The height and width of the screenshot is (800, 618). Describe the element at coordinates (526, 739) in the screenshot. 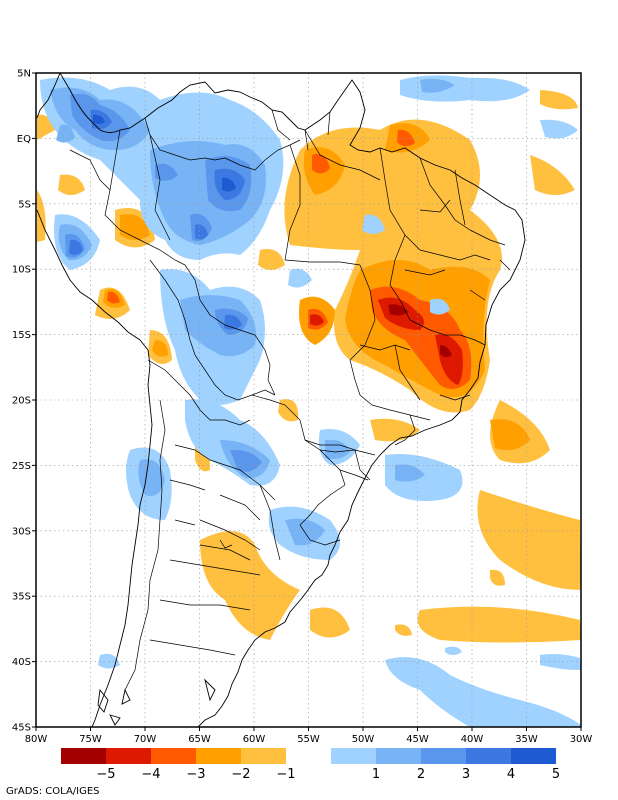

I see `x-tick-label: 35W` at that location.